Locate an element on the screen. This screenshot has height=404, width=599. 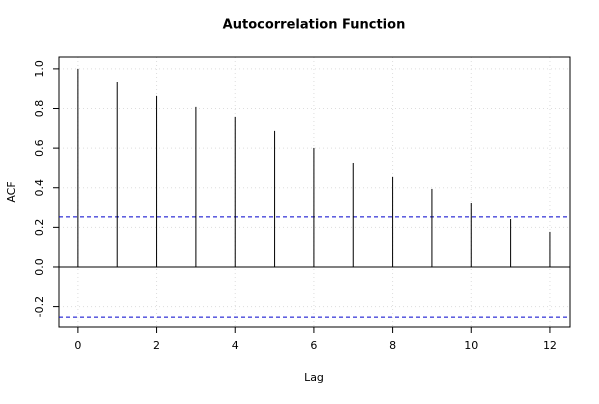
x-axis-label: Lag is located at coordinates (314, 377).